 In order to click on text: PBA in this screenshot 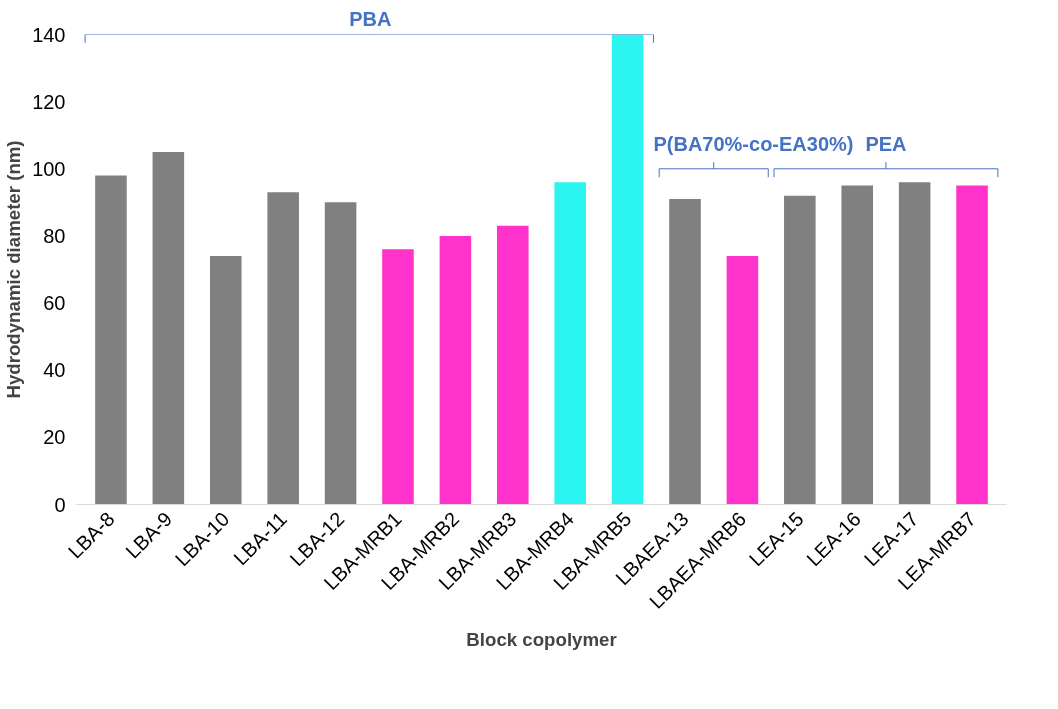, I will do `click(370, 18)`.